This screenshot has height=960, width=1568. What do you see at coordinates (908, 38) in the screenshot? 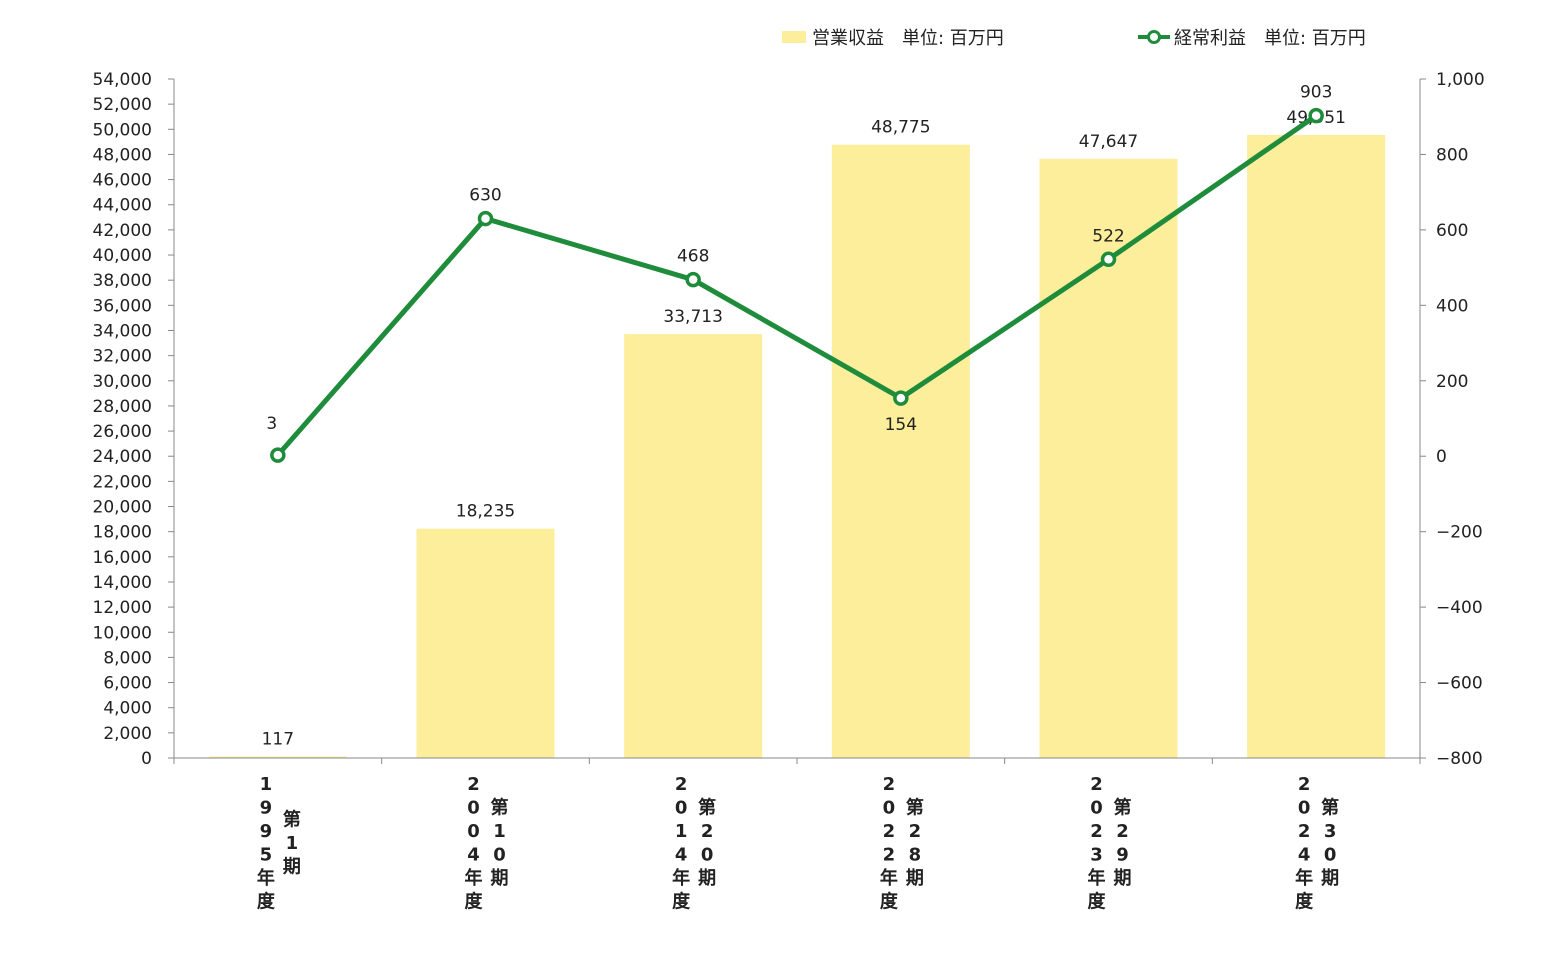
I see `legend-label-revenue: 営業収益 単位: 百万円` at bounding box center [908, 38].